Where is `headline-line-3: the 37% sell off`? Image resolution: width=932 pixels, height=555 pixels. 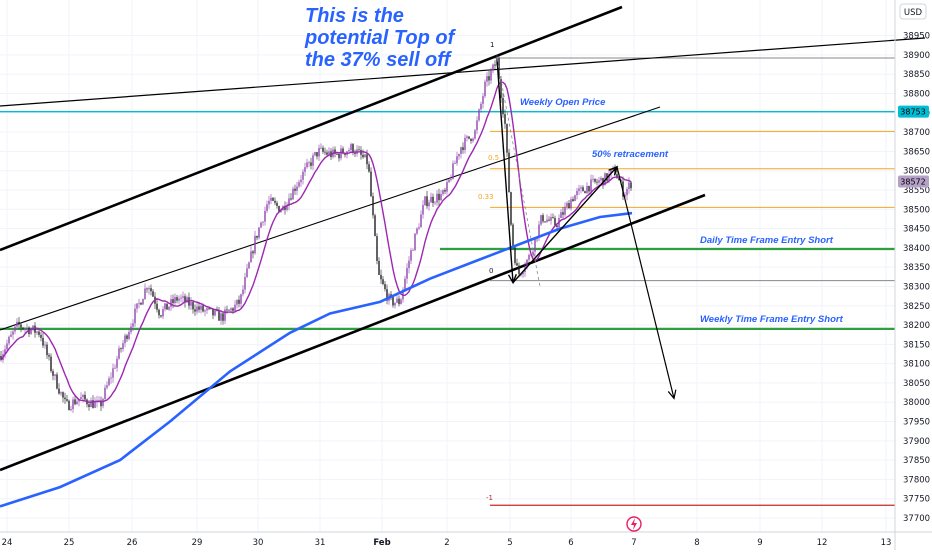 headline-line-3: the 37% sell off is located at coordinates (379, 60).